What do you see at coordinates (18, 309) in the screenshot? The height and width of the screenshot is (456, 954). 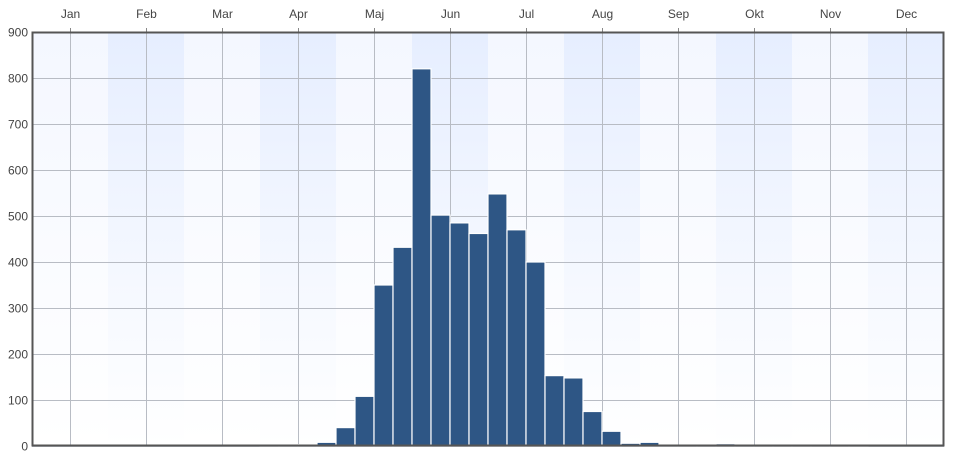 I see `y-tick-label-300: 300` at bounding box center [18, 309].